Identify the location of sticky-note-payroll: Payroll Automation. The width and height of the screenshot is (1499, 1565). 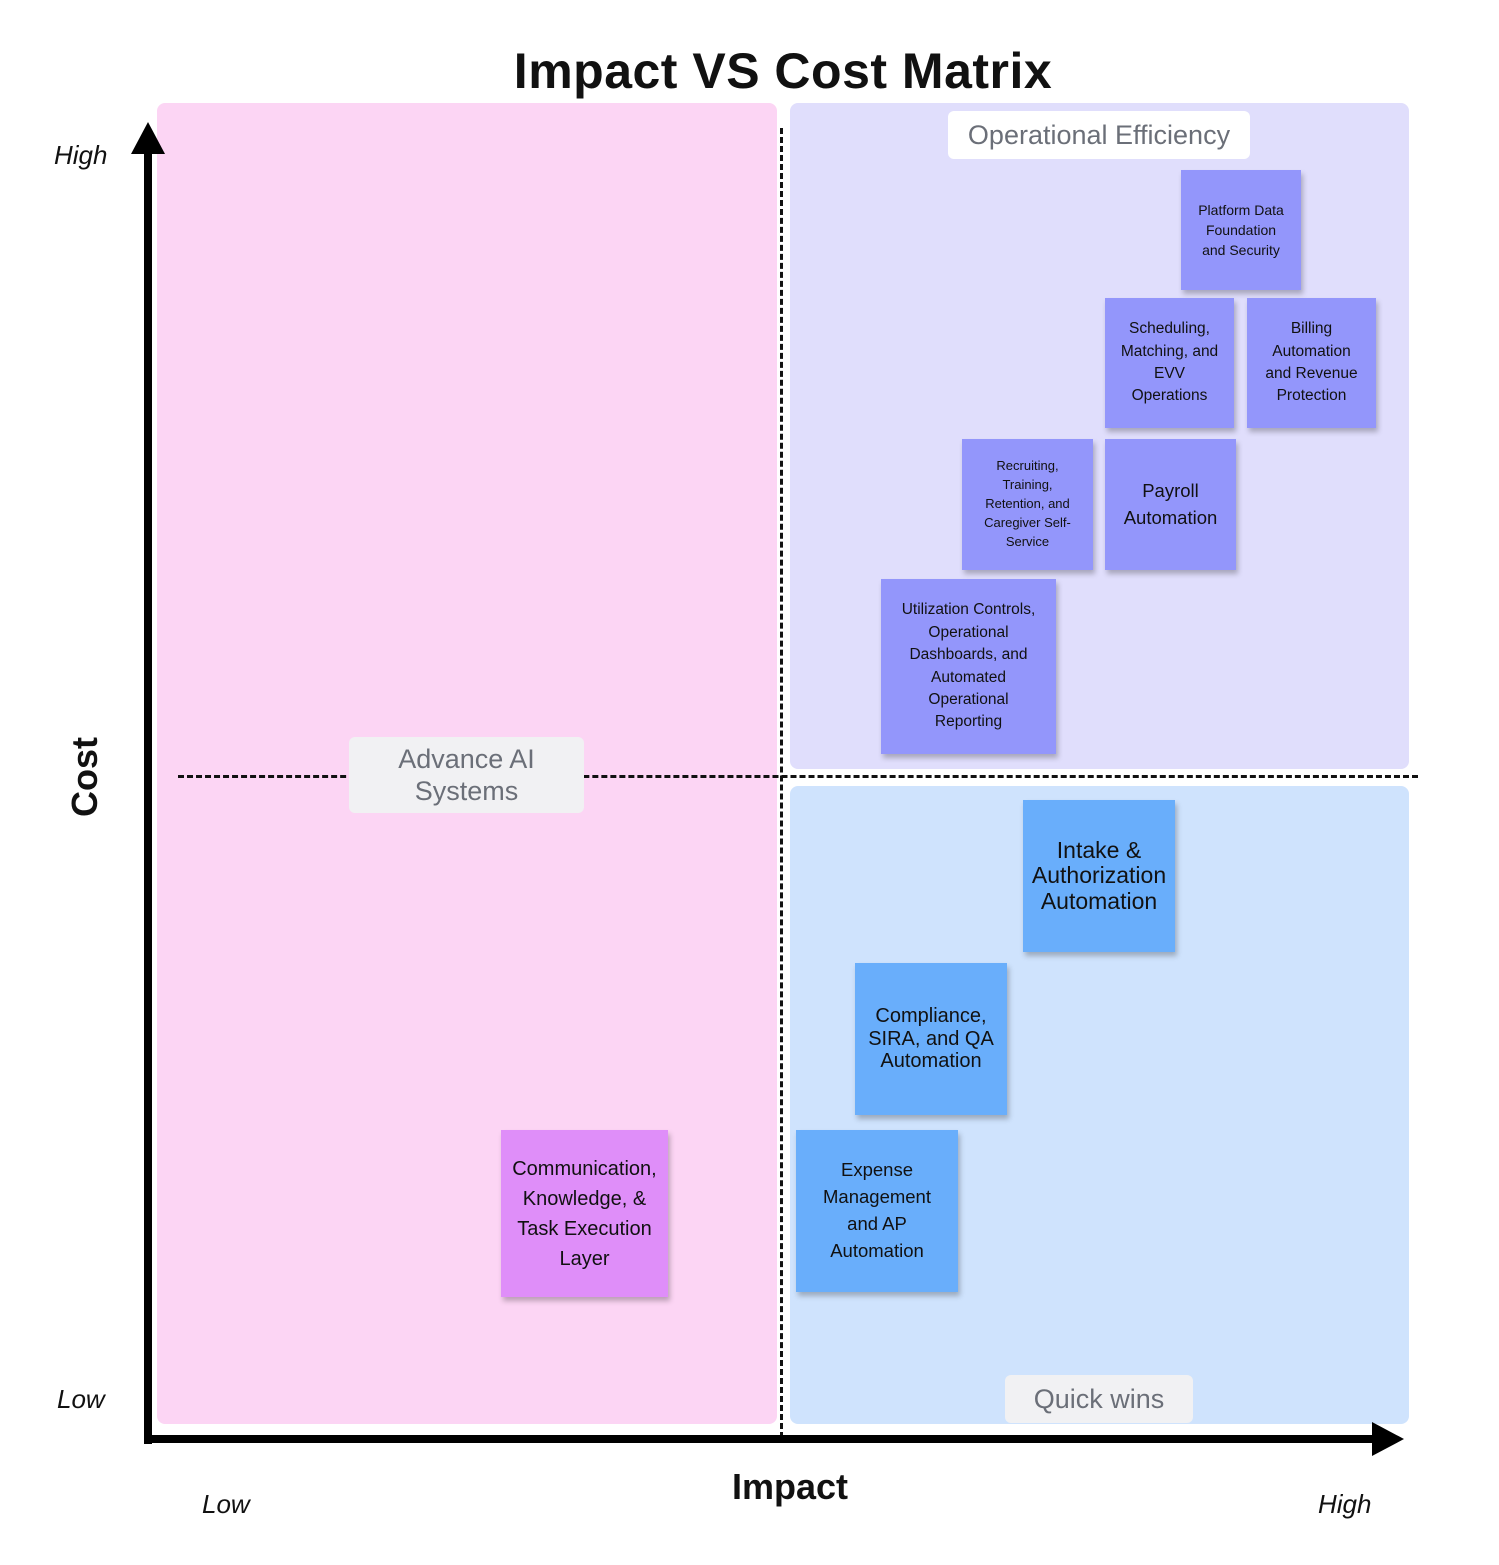
(1170, 504).